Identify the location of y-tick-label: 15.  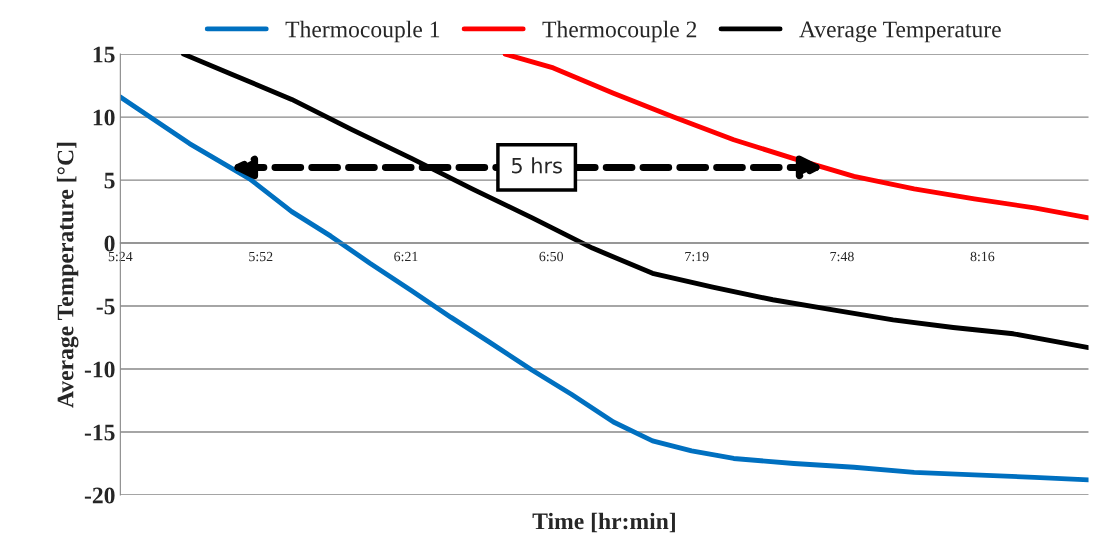
(104, 54).